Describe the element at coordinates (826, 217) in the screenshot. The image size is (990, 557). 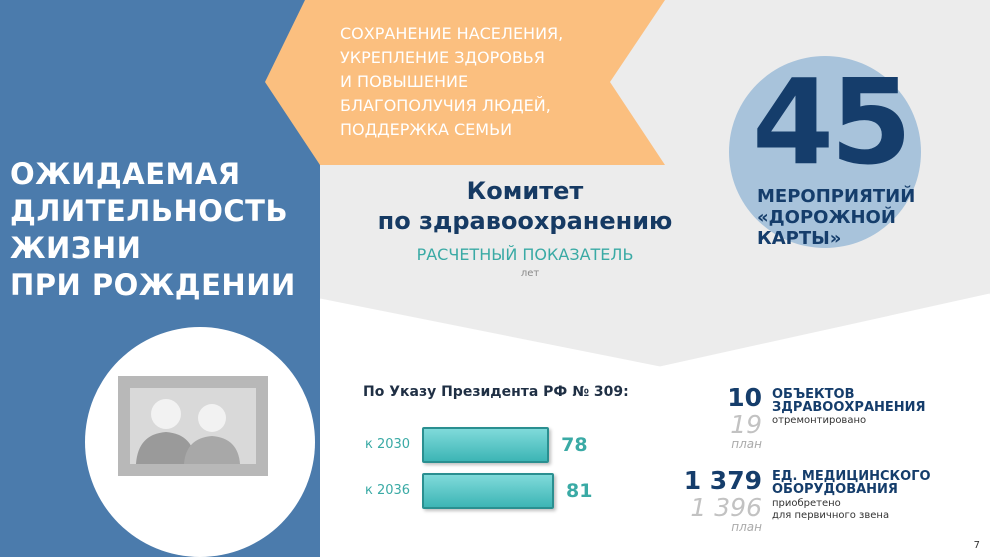
I see `roadmap-line: «ДОРОЖНОЙ` at that location.